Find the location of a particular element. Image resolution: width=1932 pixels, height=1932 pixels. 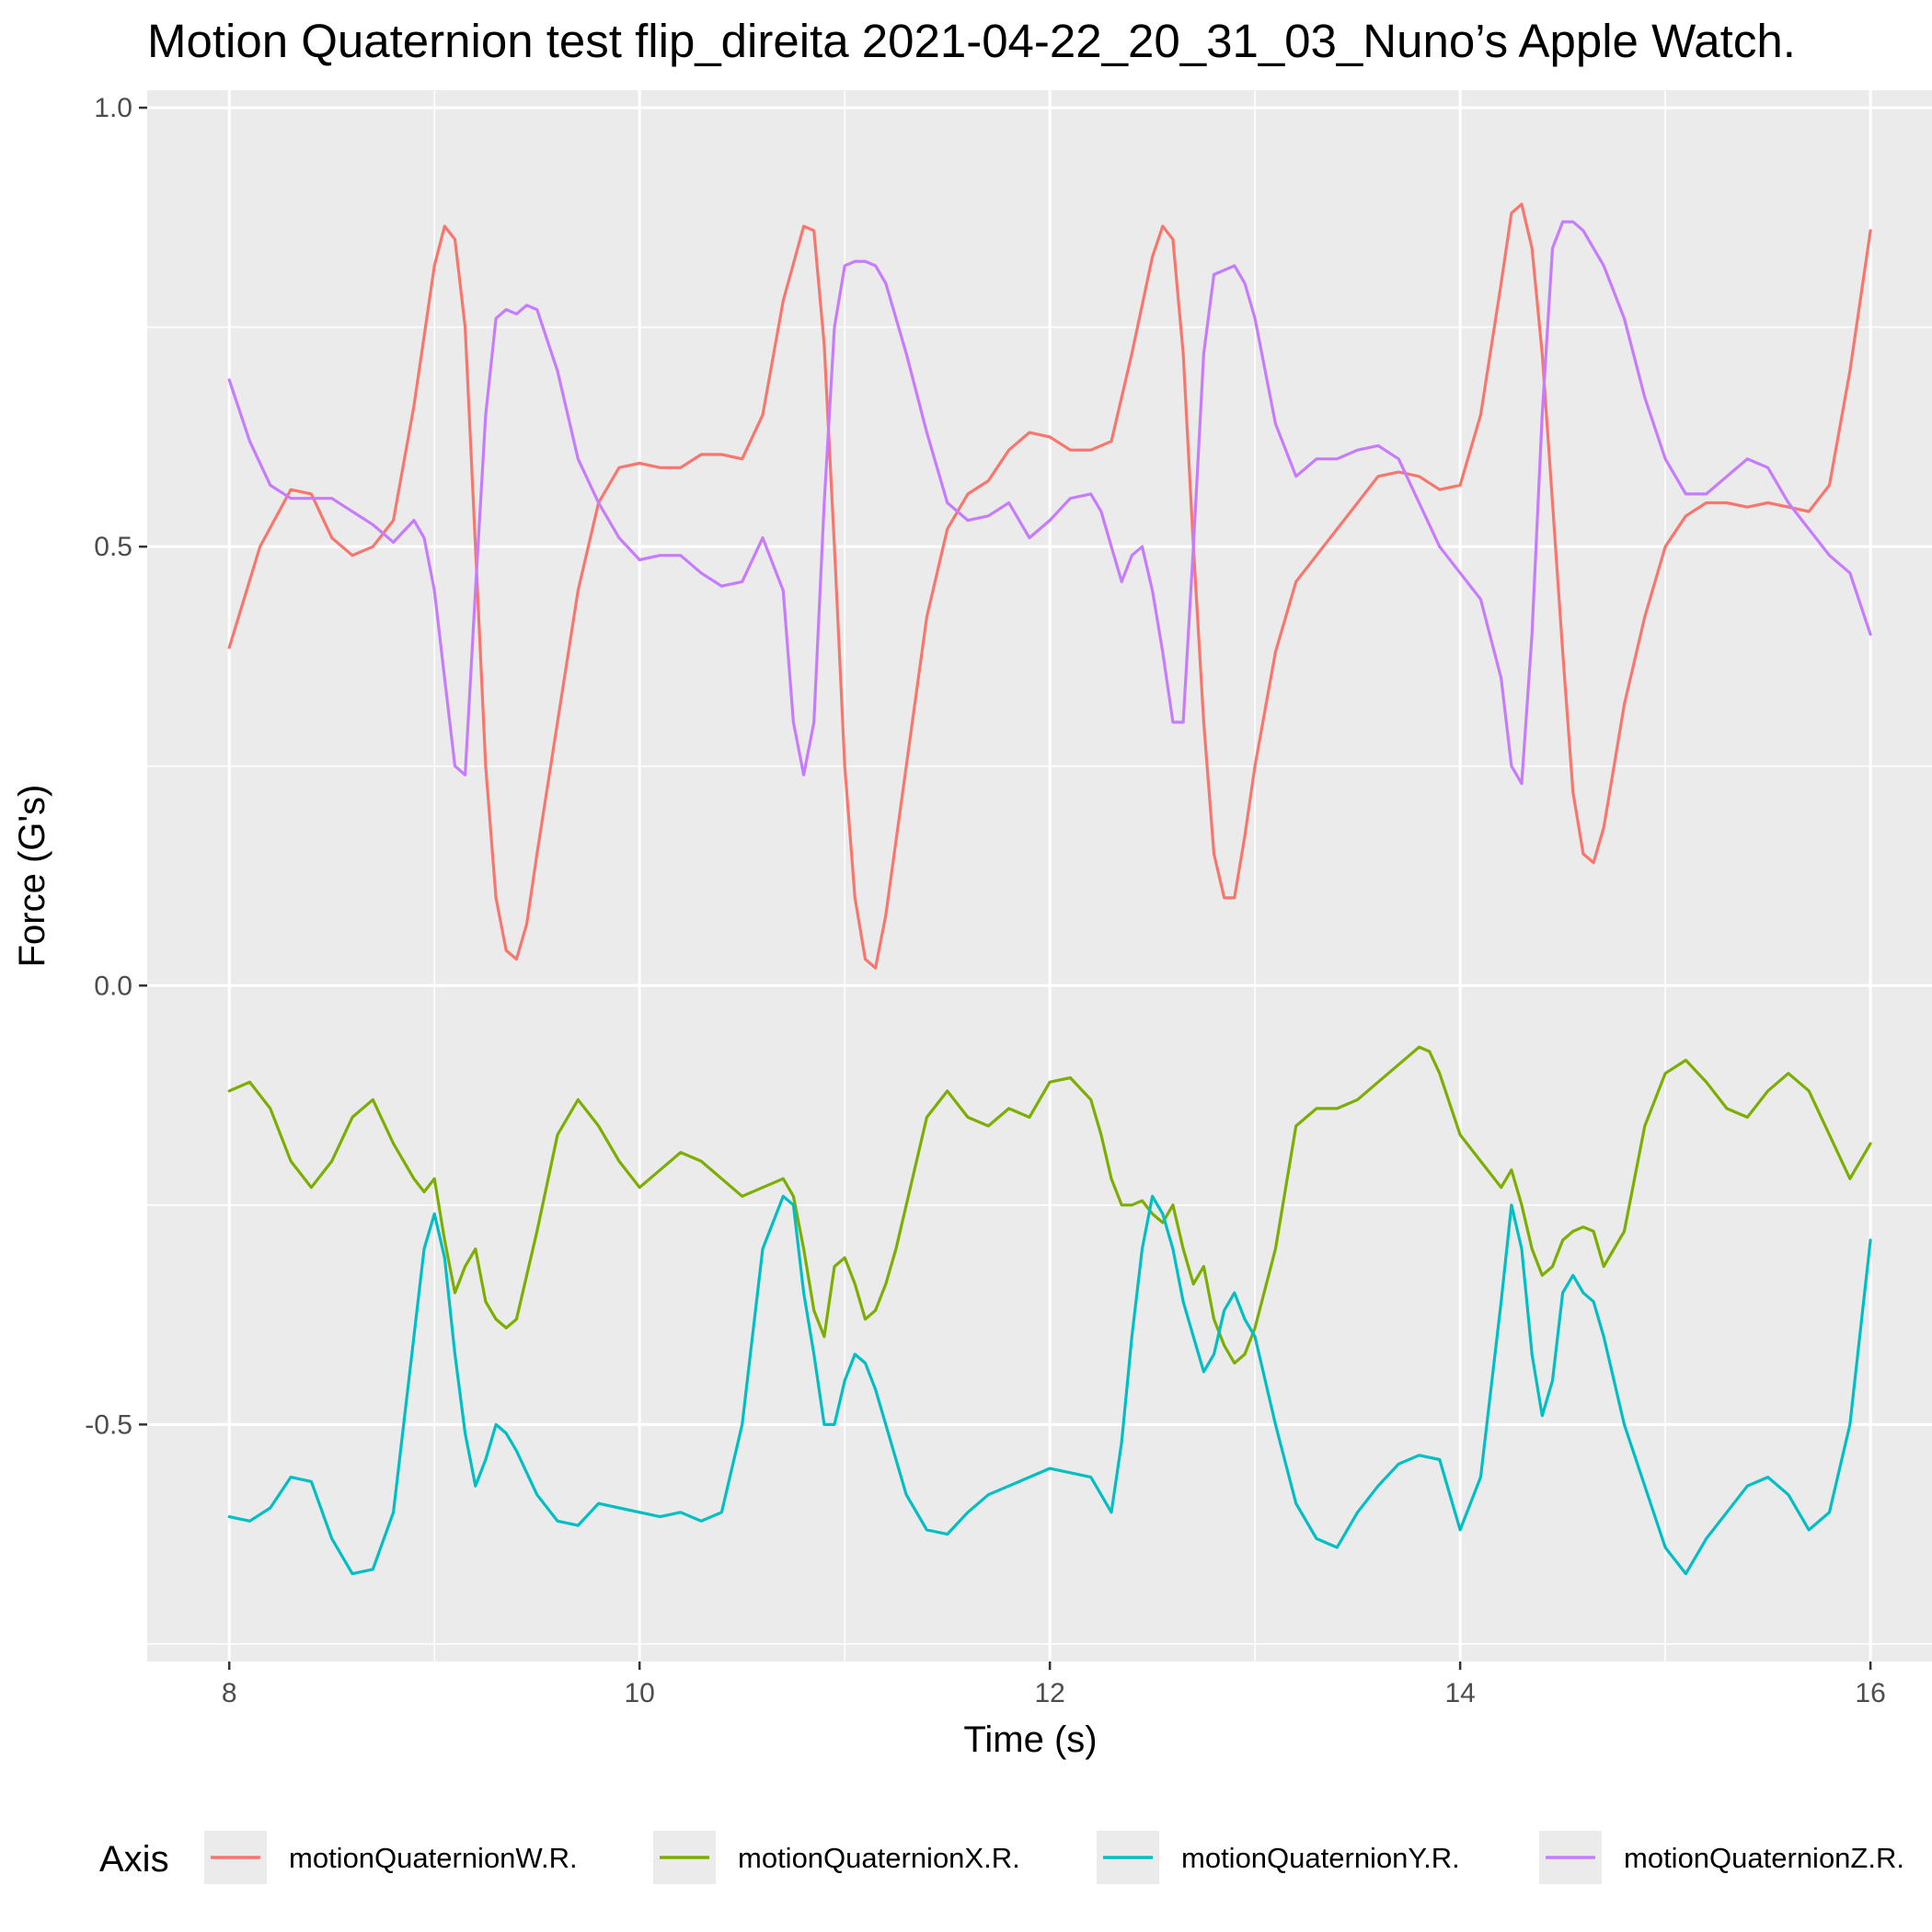

y-tick-label-3: 1.0 is located at coordinates (113, 108).